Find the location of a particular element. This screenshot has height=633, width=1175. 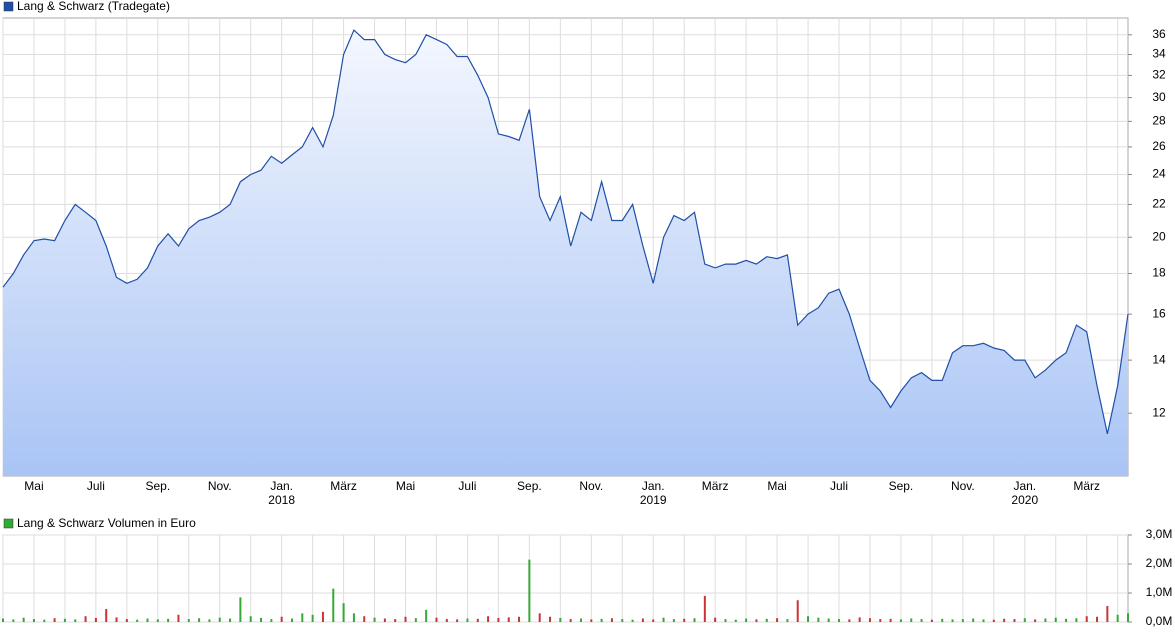

y-tick-label: 3,0M is located at coordinates (1159, 534).